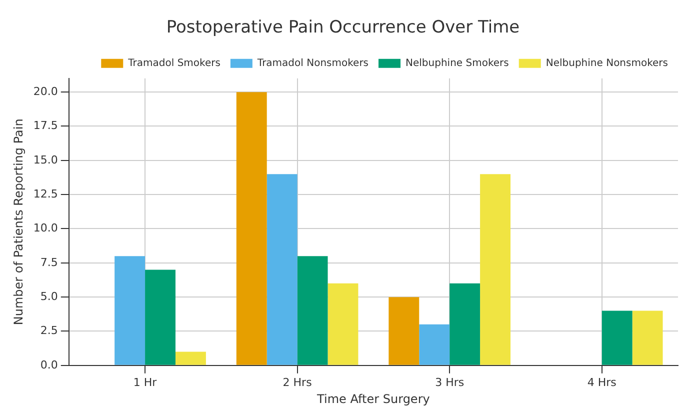 Image resolution: width=690 pixels, height=415 pixels. What do you see at coordinates (449, 382) in the screenshot?
I see `x-tick-label: 3 Hrs` at bounding box center [449, 382].